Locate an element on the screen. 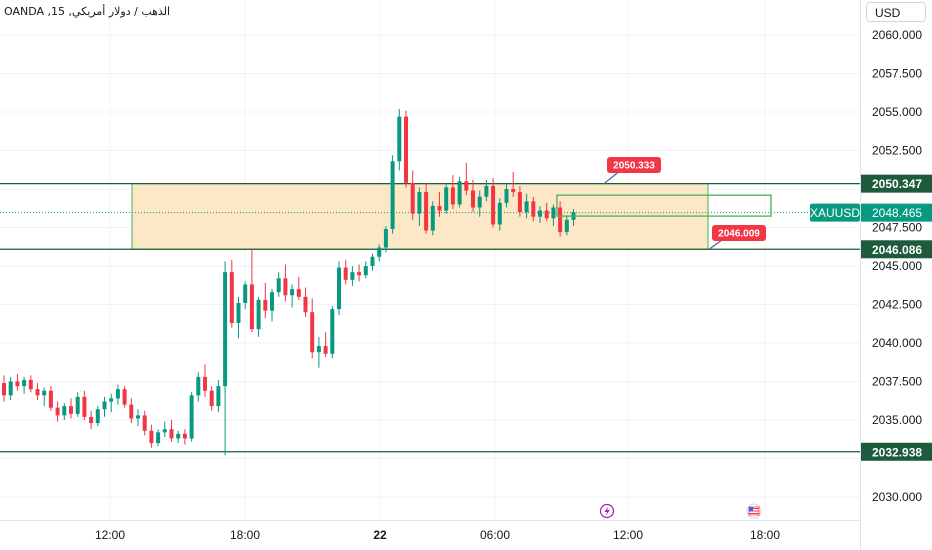 This screenshot has width=932, height=550. callout-upper-label: 2050.333 is located at coordinates (634, 166).